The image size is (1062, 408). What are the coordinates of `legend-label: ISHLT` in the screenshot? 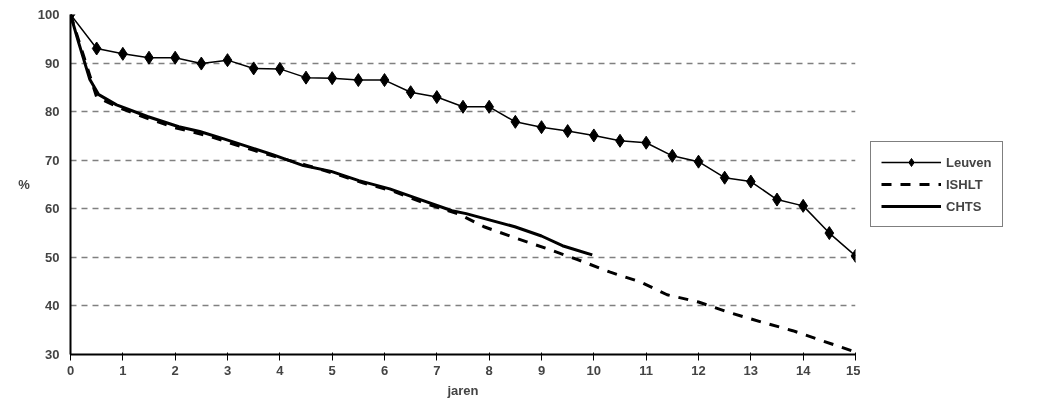 It's located at (964, 184).